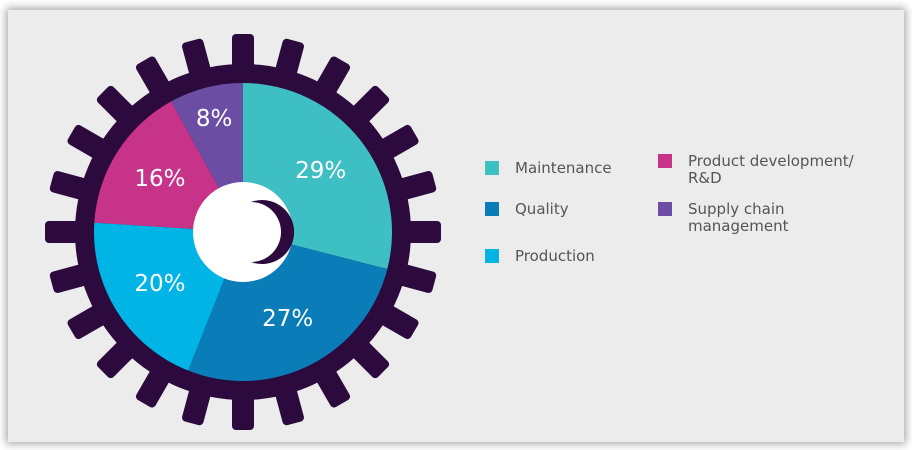  What do you see at coordinates (542, 209) in the screenshot?
I see `legend-label: Quality` at bounding box center [542, 209].